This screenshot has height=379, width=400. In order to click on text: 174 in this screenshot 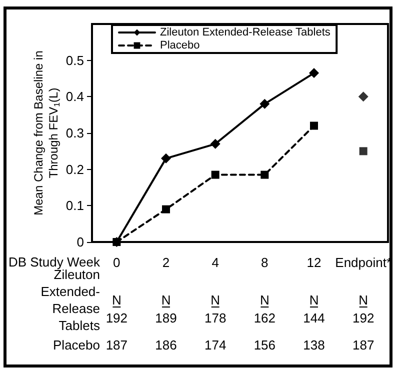, I will do `click(215, 345)`.